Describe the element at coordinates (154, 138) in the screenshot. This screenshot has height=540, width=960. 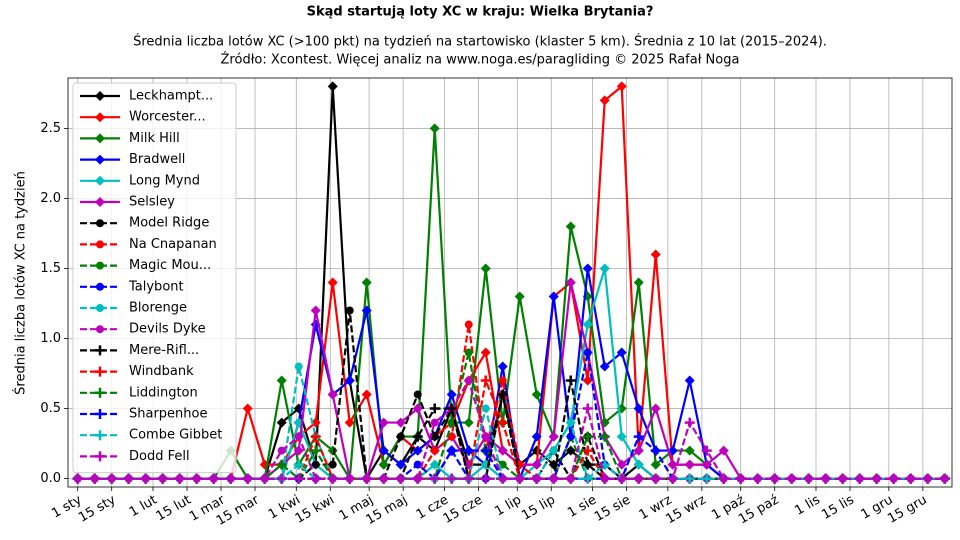
I see `legend-label: Milk Hill` at that location.